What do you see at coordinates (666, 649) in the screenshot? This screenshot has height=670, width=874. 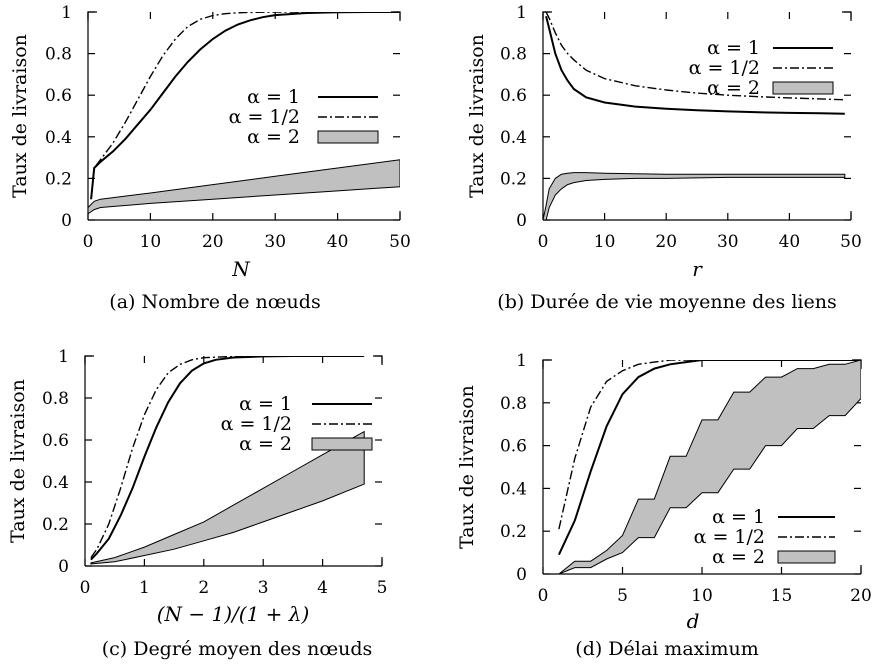 I see `chart-caption: (d) Délai maximum` at bounding box center [666, 649].